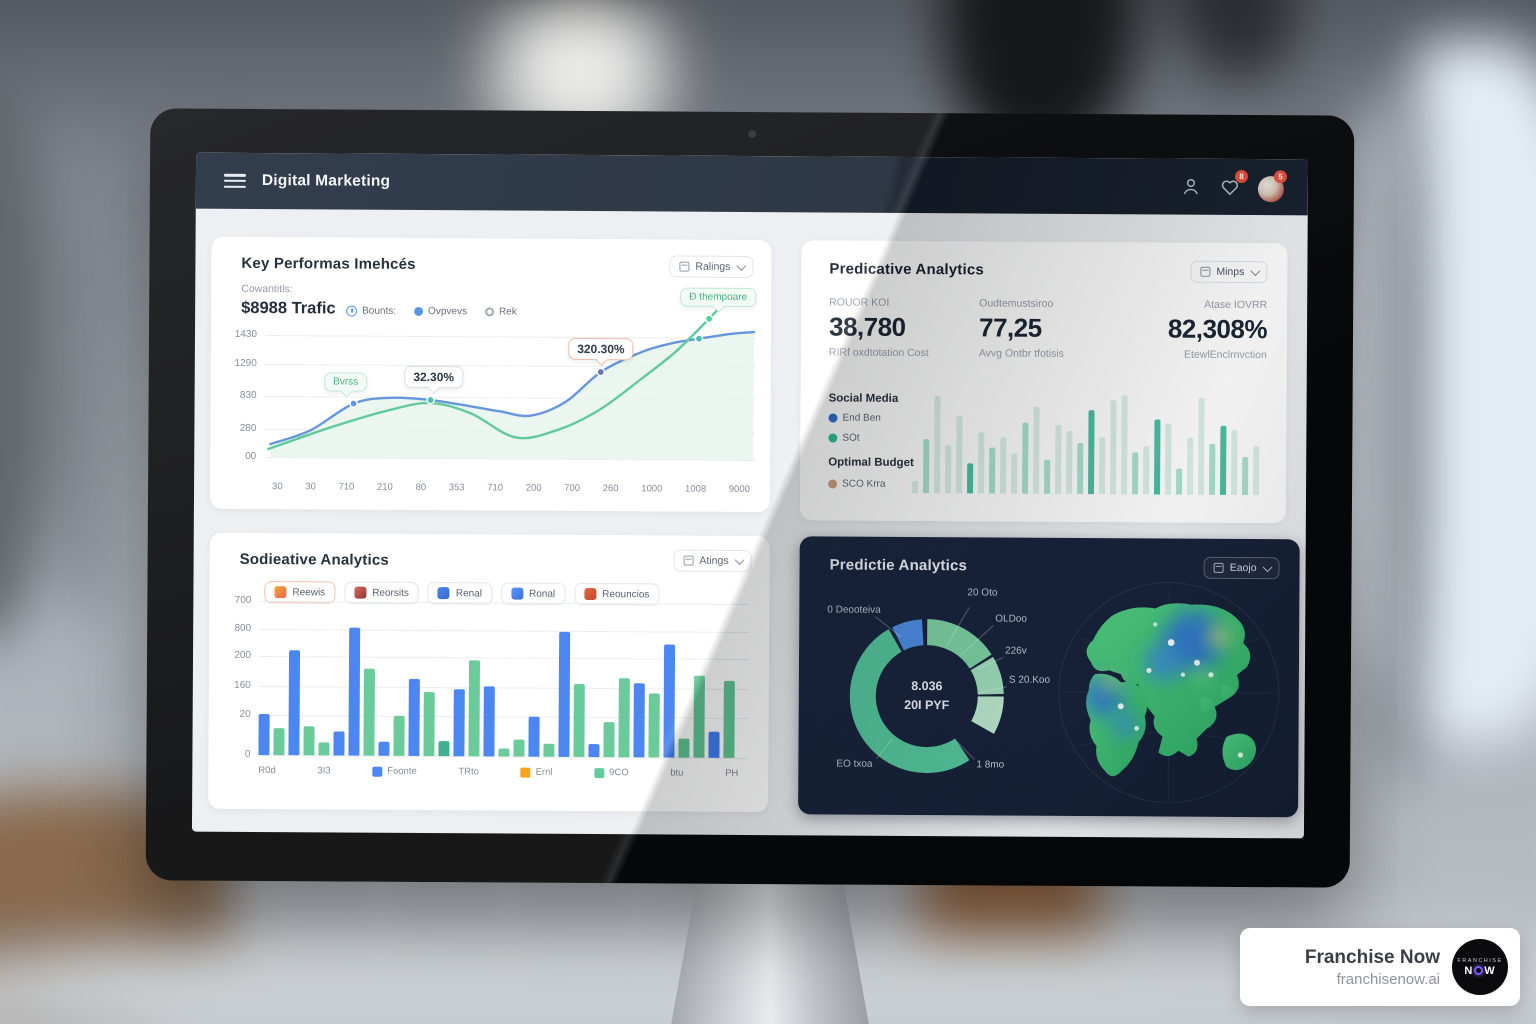 The height and width of the screenshot is (1024, 1536). What do you see at coordinates (1241, 568) in the screenshot?
I see `ratings-dropdown: Eaojo` at bounding box center [1241, 568].